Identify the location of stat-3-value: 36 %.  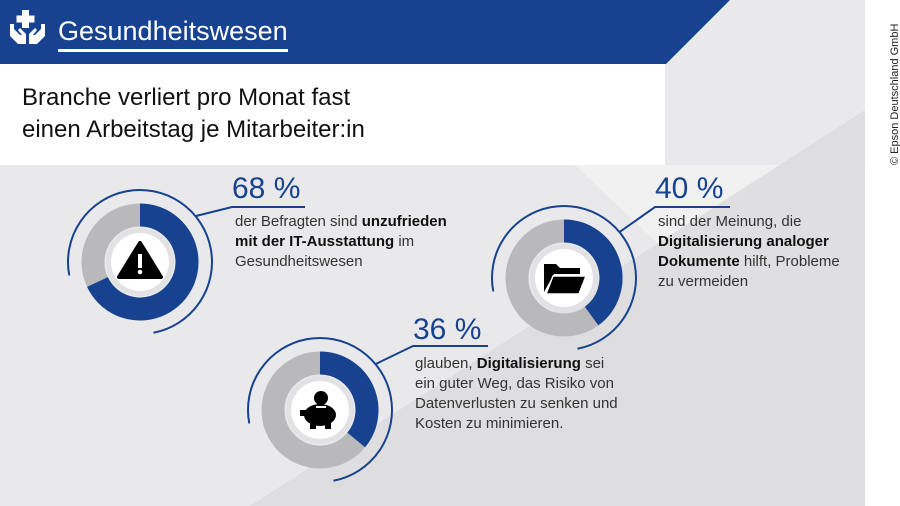
(447, 329).